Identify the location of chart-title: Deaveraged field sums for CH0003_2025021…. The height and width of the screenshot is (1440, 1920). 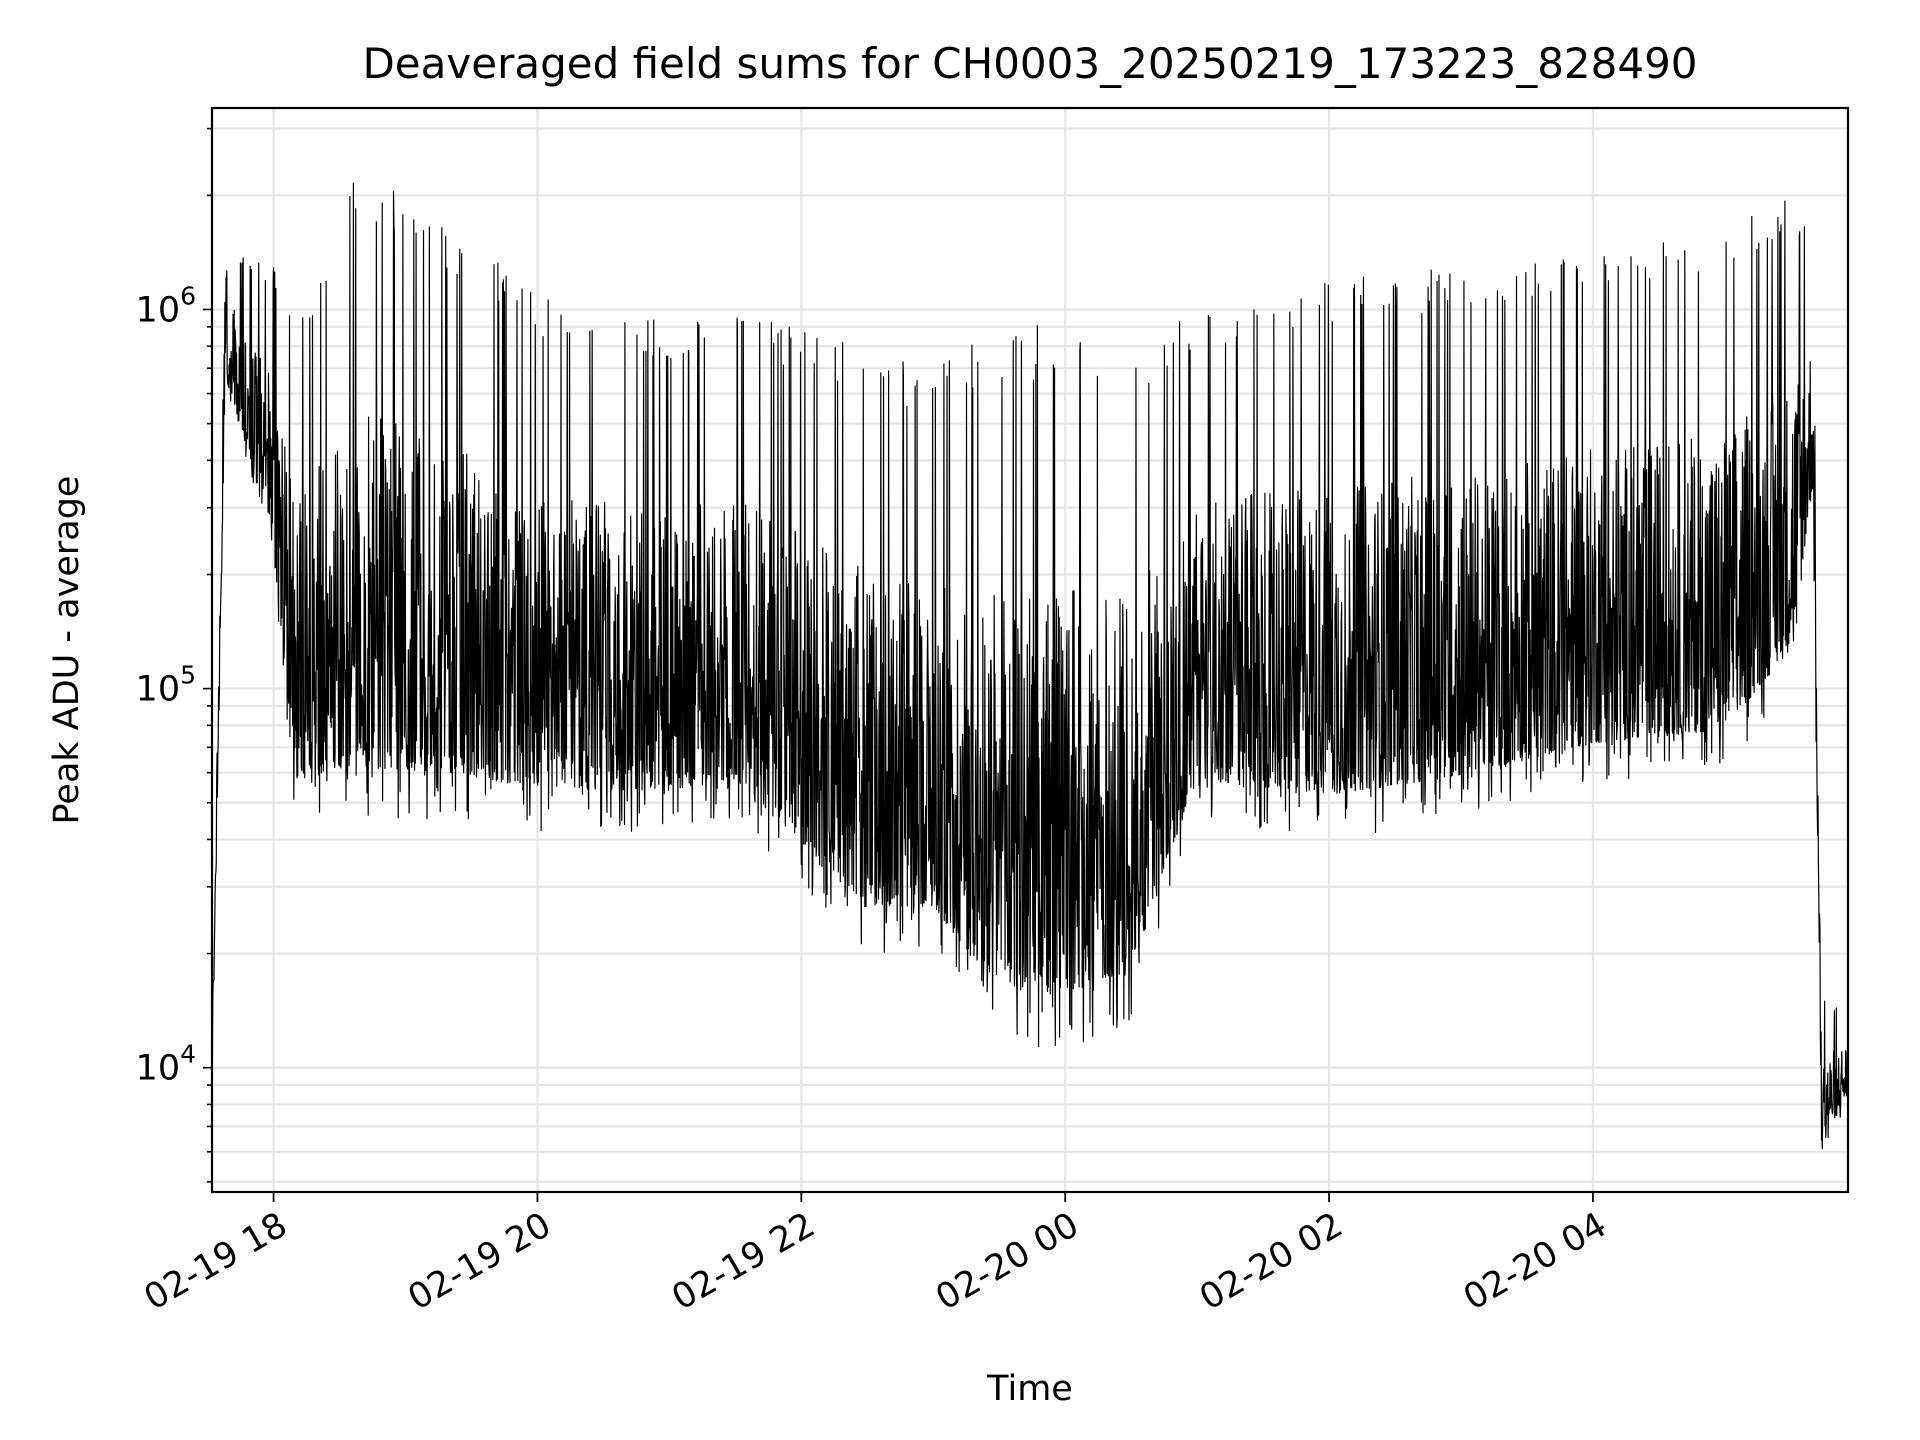
(1029, 63).